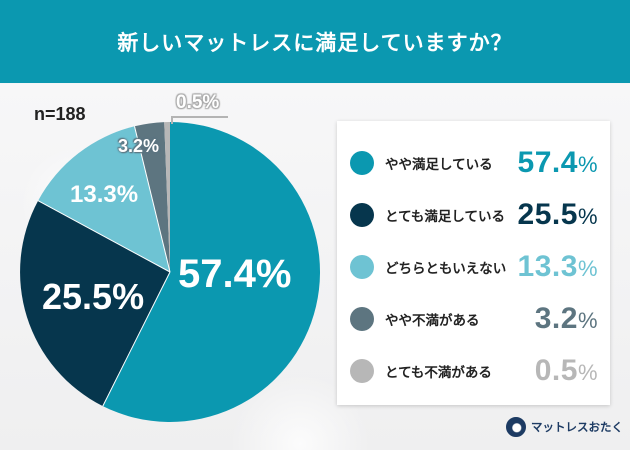 This screenshot has width=630, height=450. What do you see at coordinates (60, 114) in the screenshot?
I see `sample-size-label: n=188` at bounding box center [60, 114].